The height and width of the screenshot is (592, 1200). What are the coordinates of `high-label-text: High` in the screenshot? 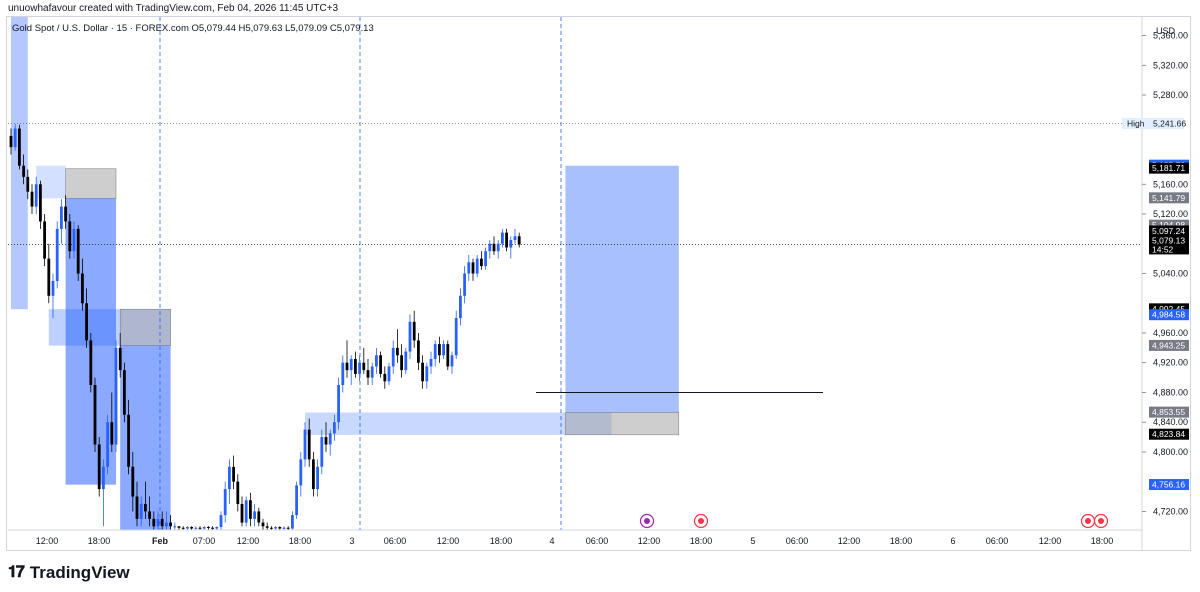 It's located at (1136, 124).